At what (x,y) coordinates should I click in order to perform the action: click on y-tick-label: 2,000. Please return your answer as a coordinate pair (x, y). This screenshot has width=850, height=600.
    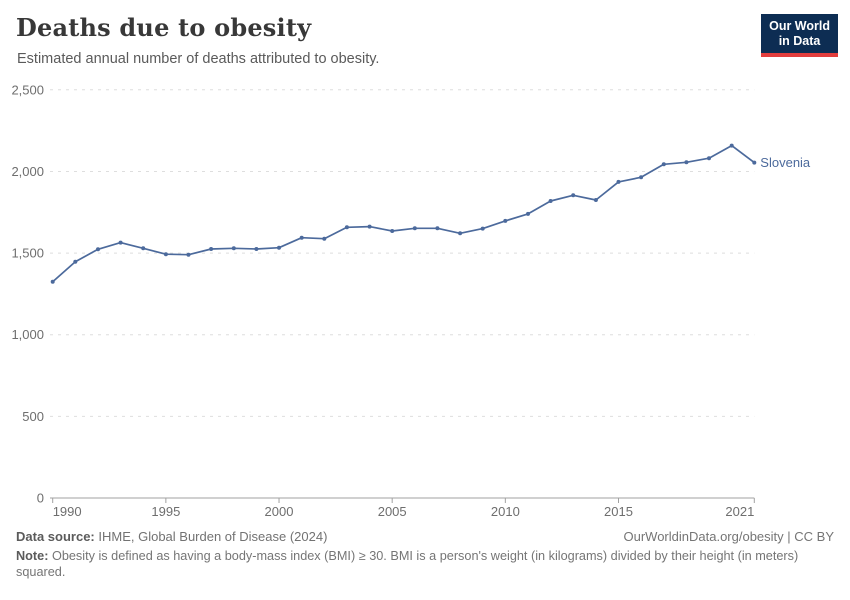
    Looking at the image, I should click on (27, 171).